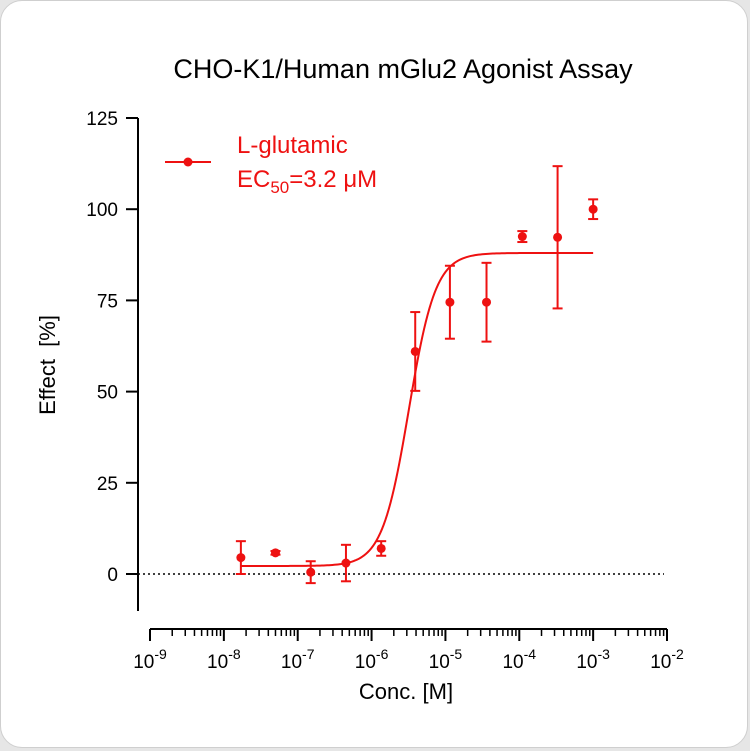 This screenshot has width=750, height=751. What do you see at coordinates (271, 164) in the screenshot?
I see `legend: L-glutamic EC50=3.2 μM` at bounding box center [271, 164].